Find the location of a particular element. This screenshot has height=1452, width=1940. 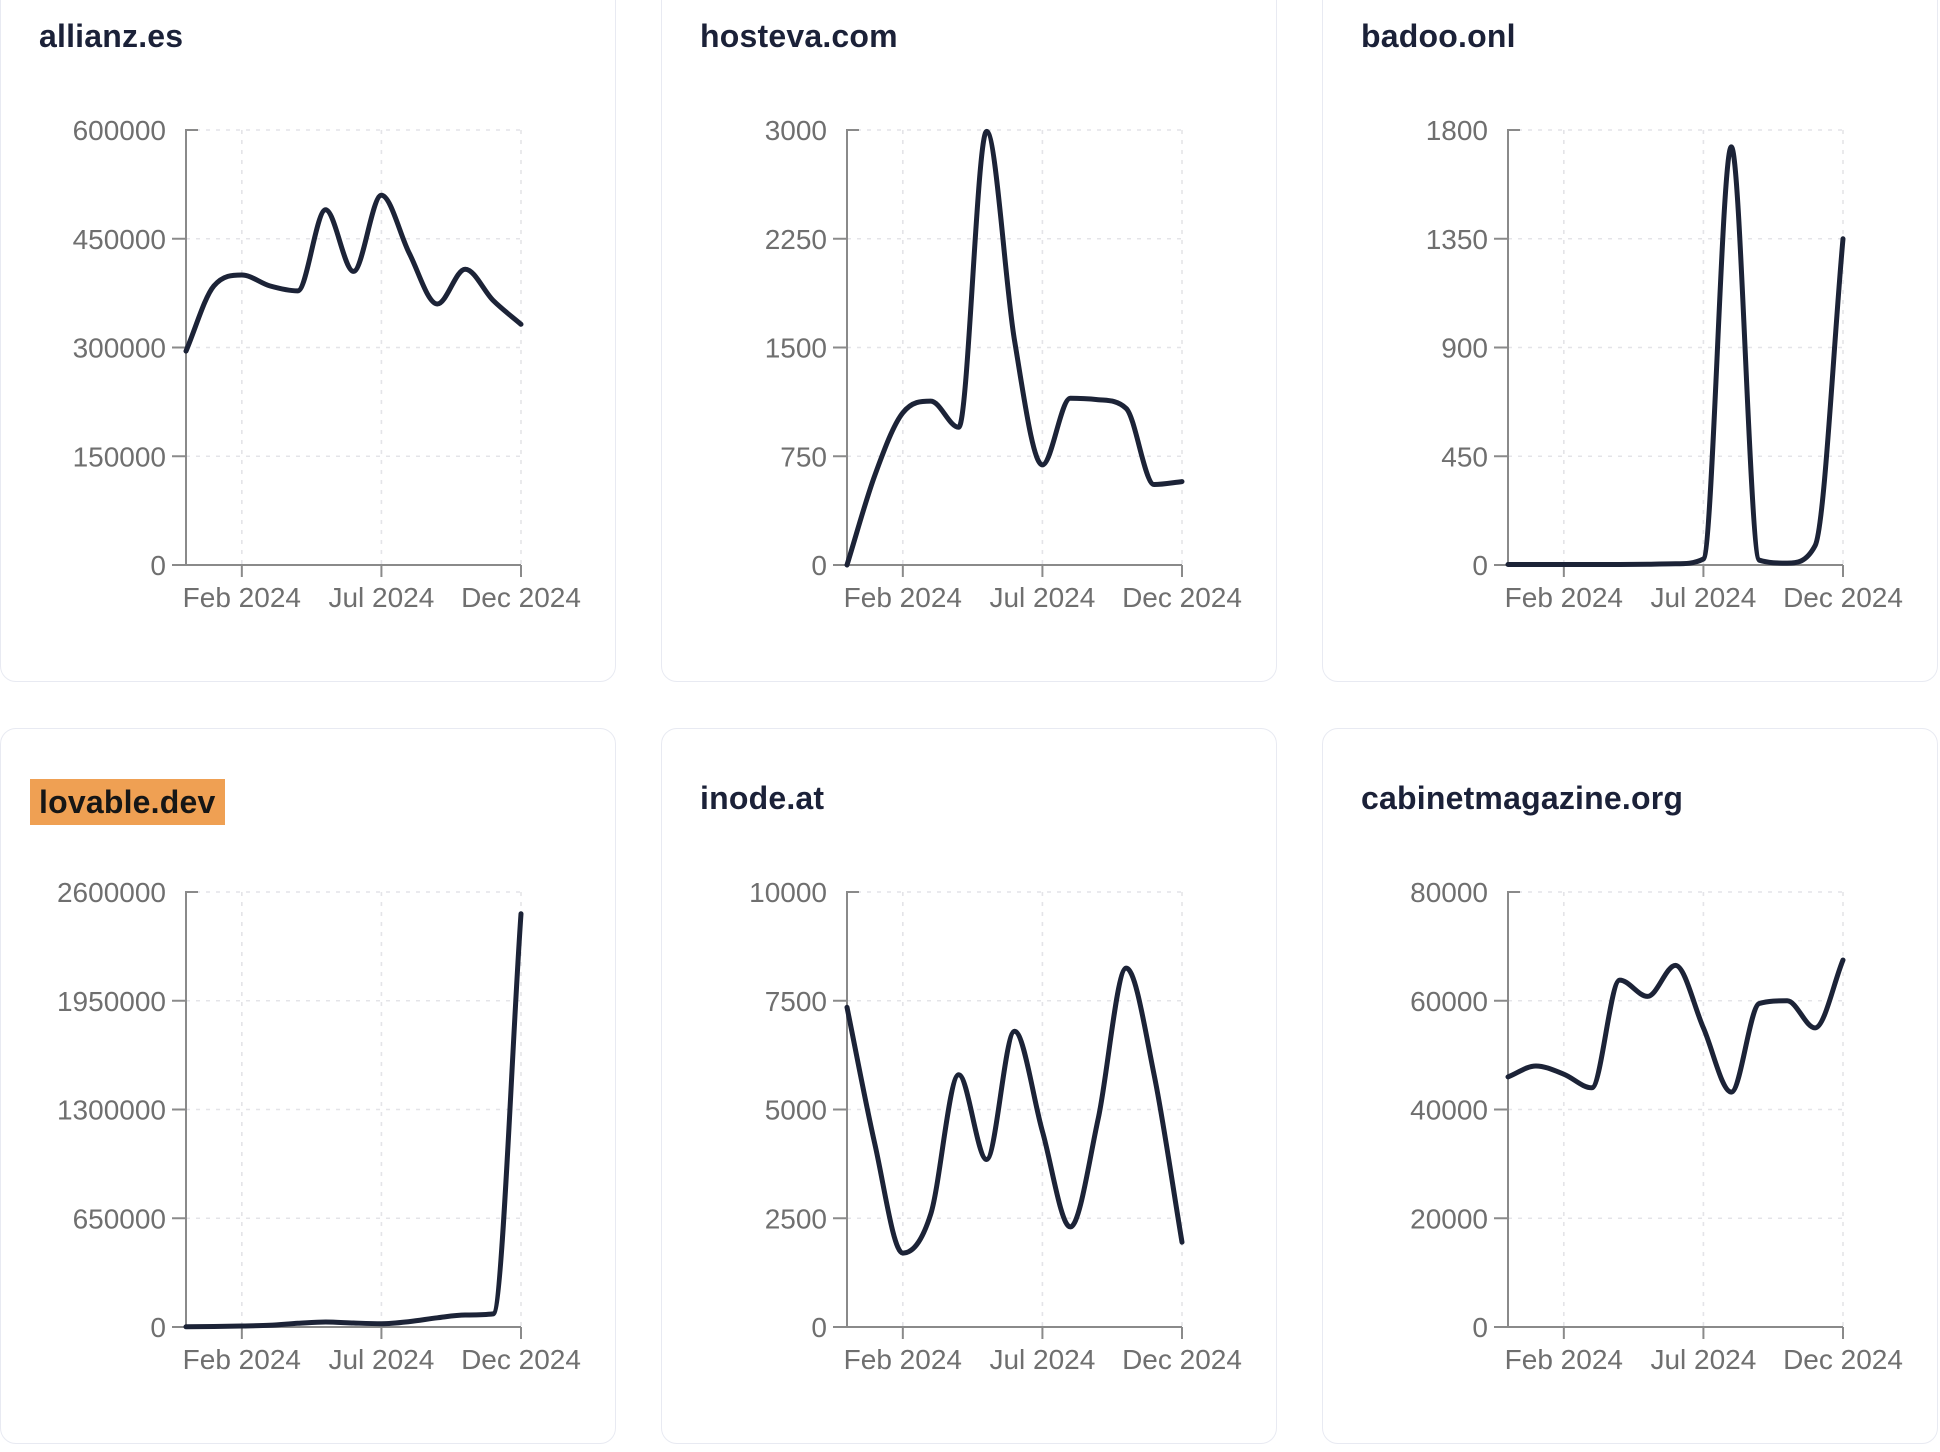

svg-text: 1500 is located at coordinates (796, 348).